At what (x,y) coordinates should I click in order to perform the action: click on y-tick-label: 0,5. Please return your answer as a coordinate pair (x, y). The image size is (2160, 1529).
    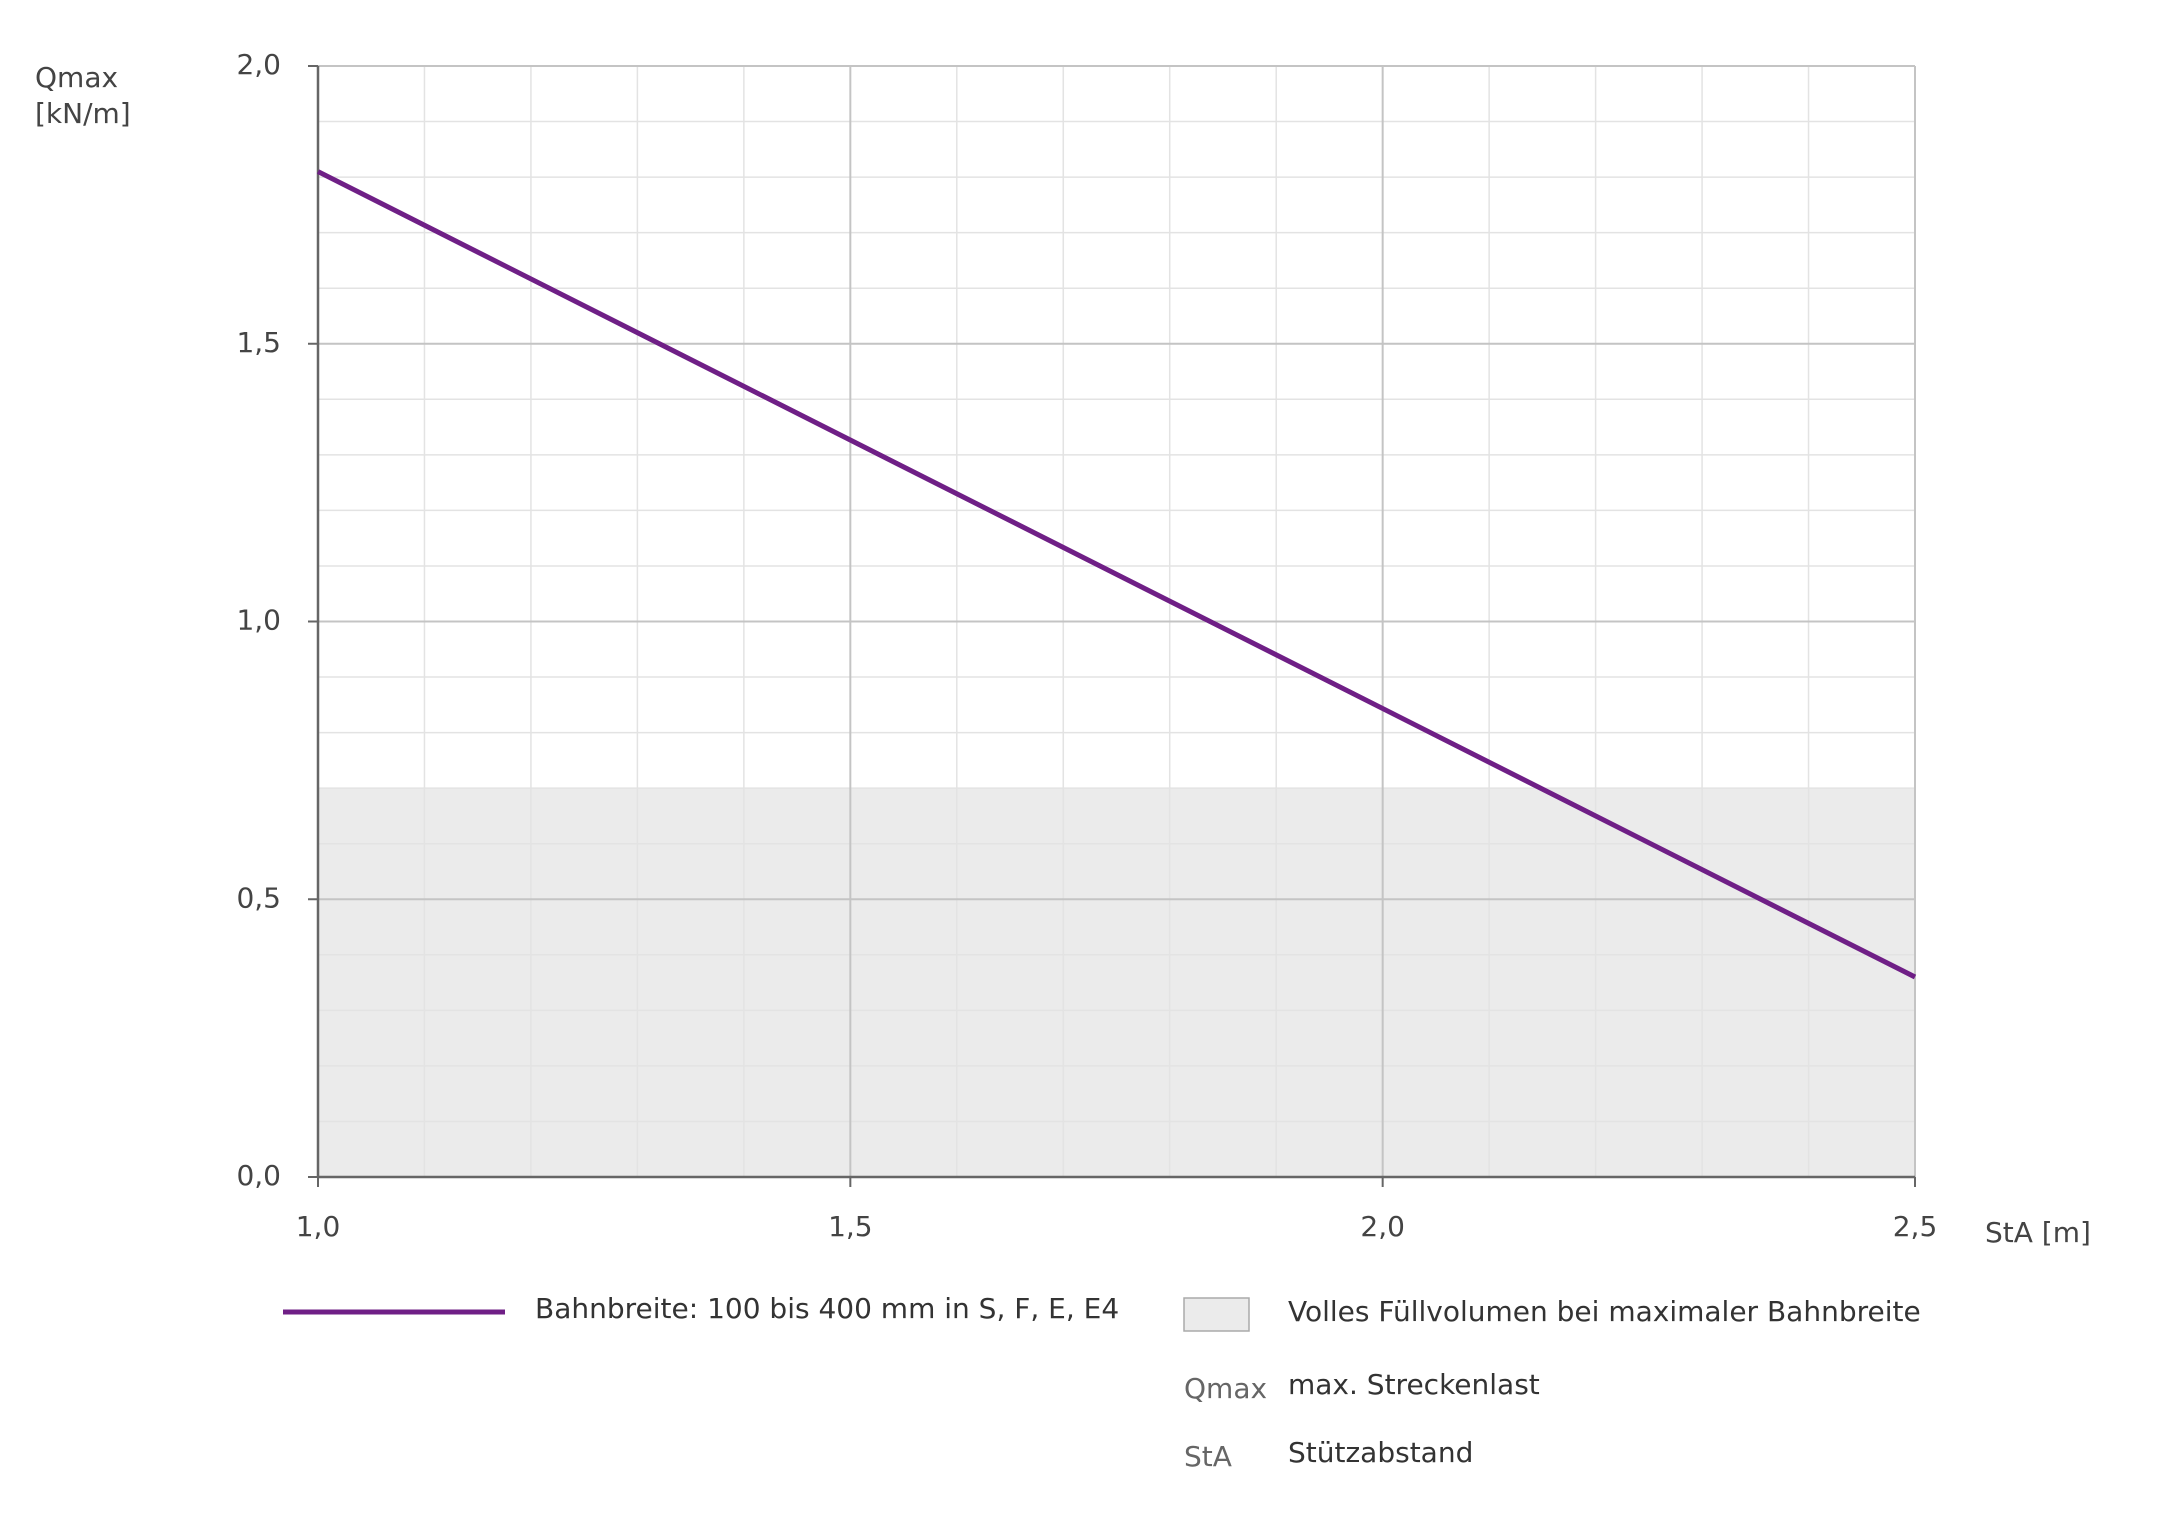
    Looking at the image, I should click on (258, 897).